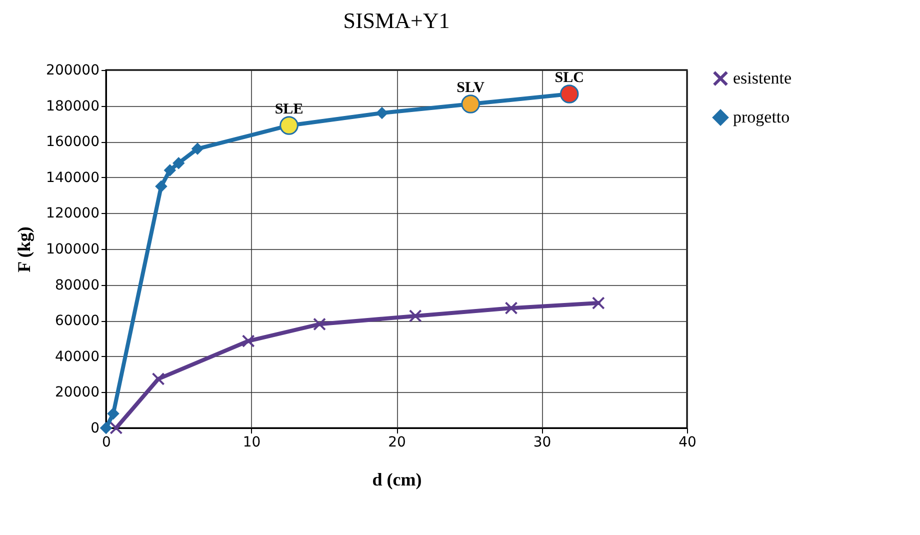  Describe the element at coordinates (569, 78) in the screenshot. I see `annotation: SLC` at that location.